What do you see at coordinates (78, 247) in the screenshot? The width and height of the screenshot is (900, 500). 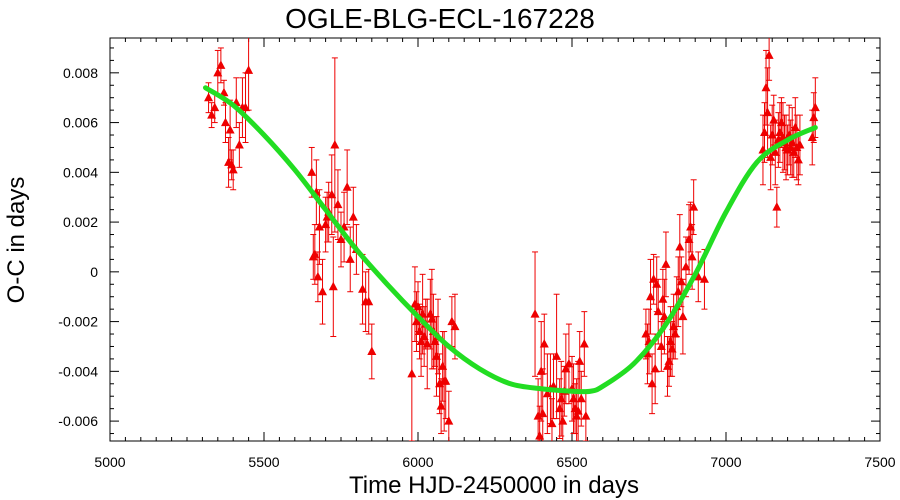 I see `y-axis-tick-labels: -0.006 -0.004 -0.002 0 0.002 0.004 0.006 0.008` at bounding box center [78, 247].